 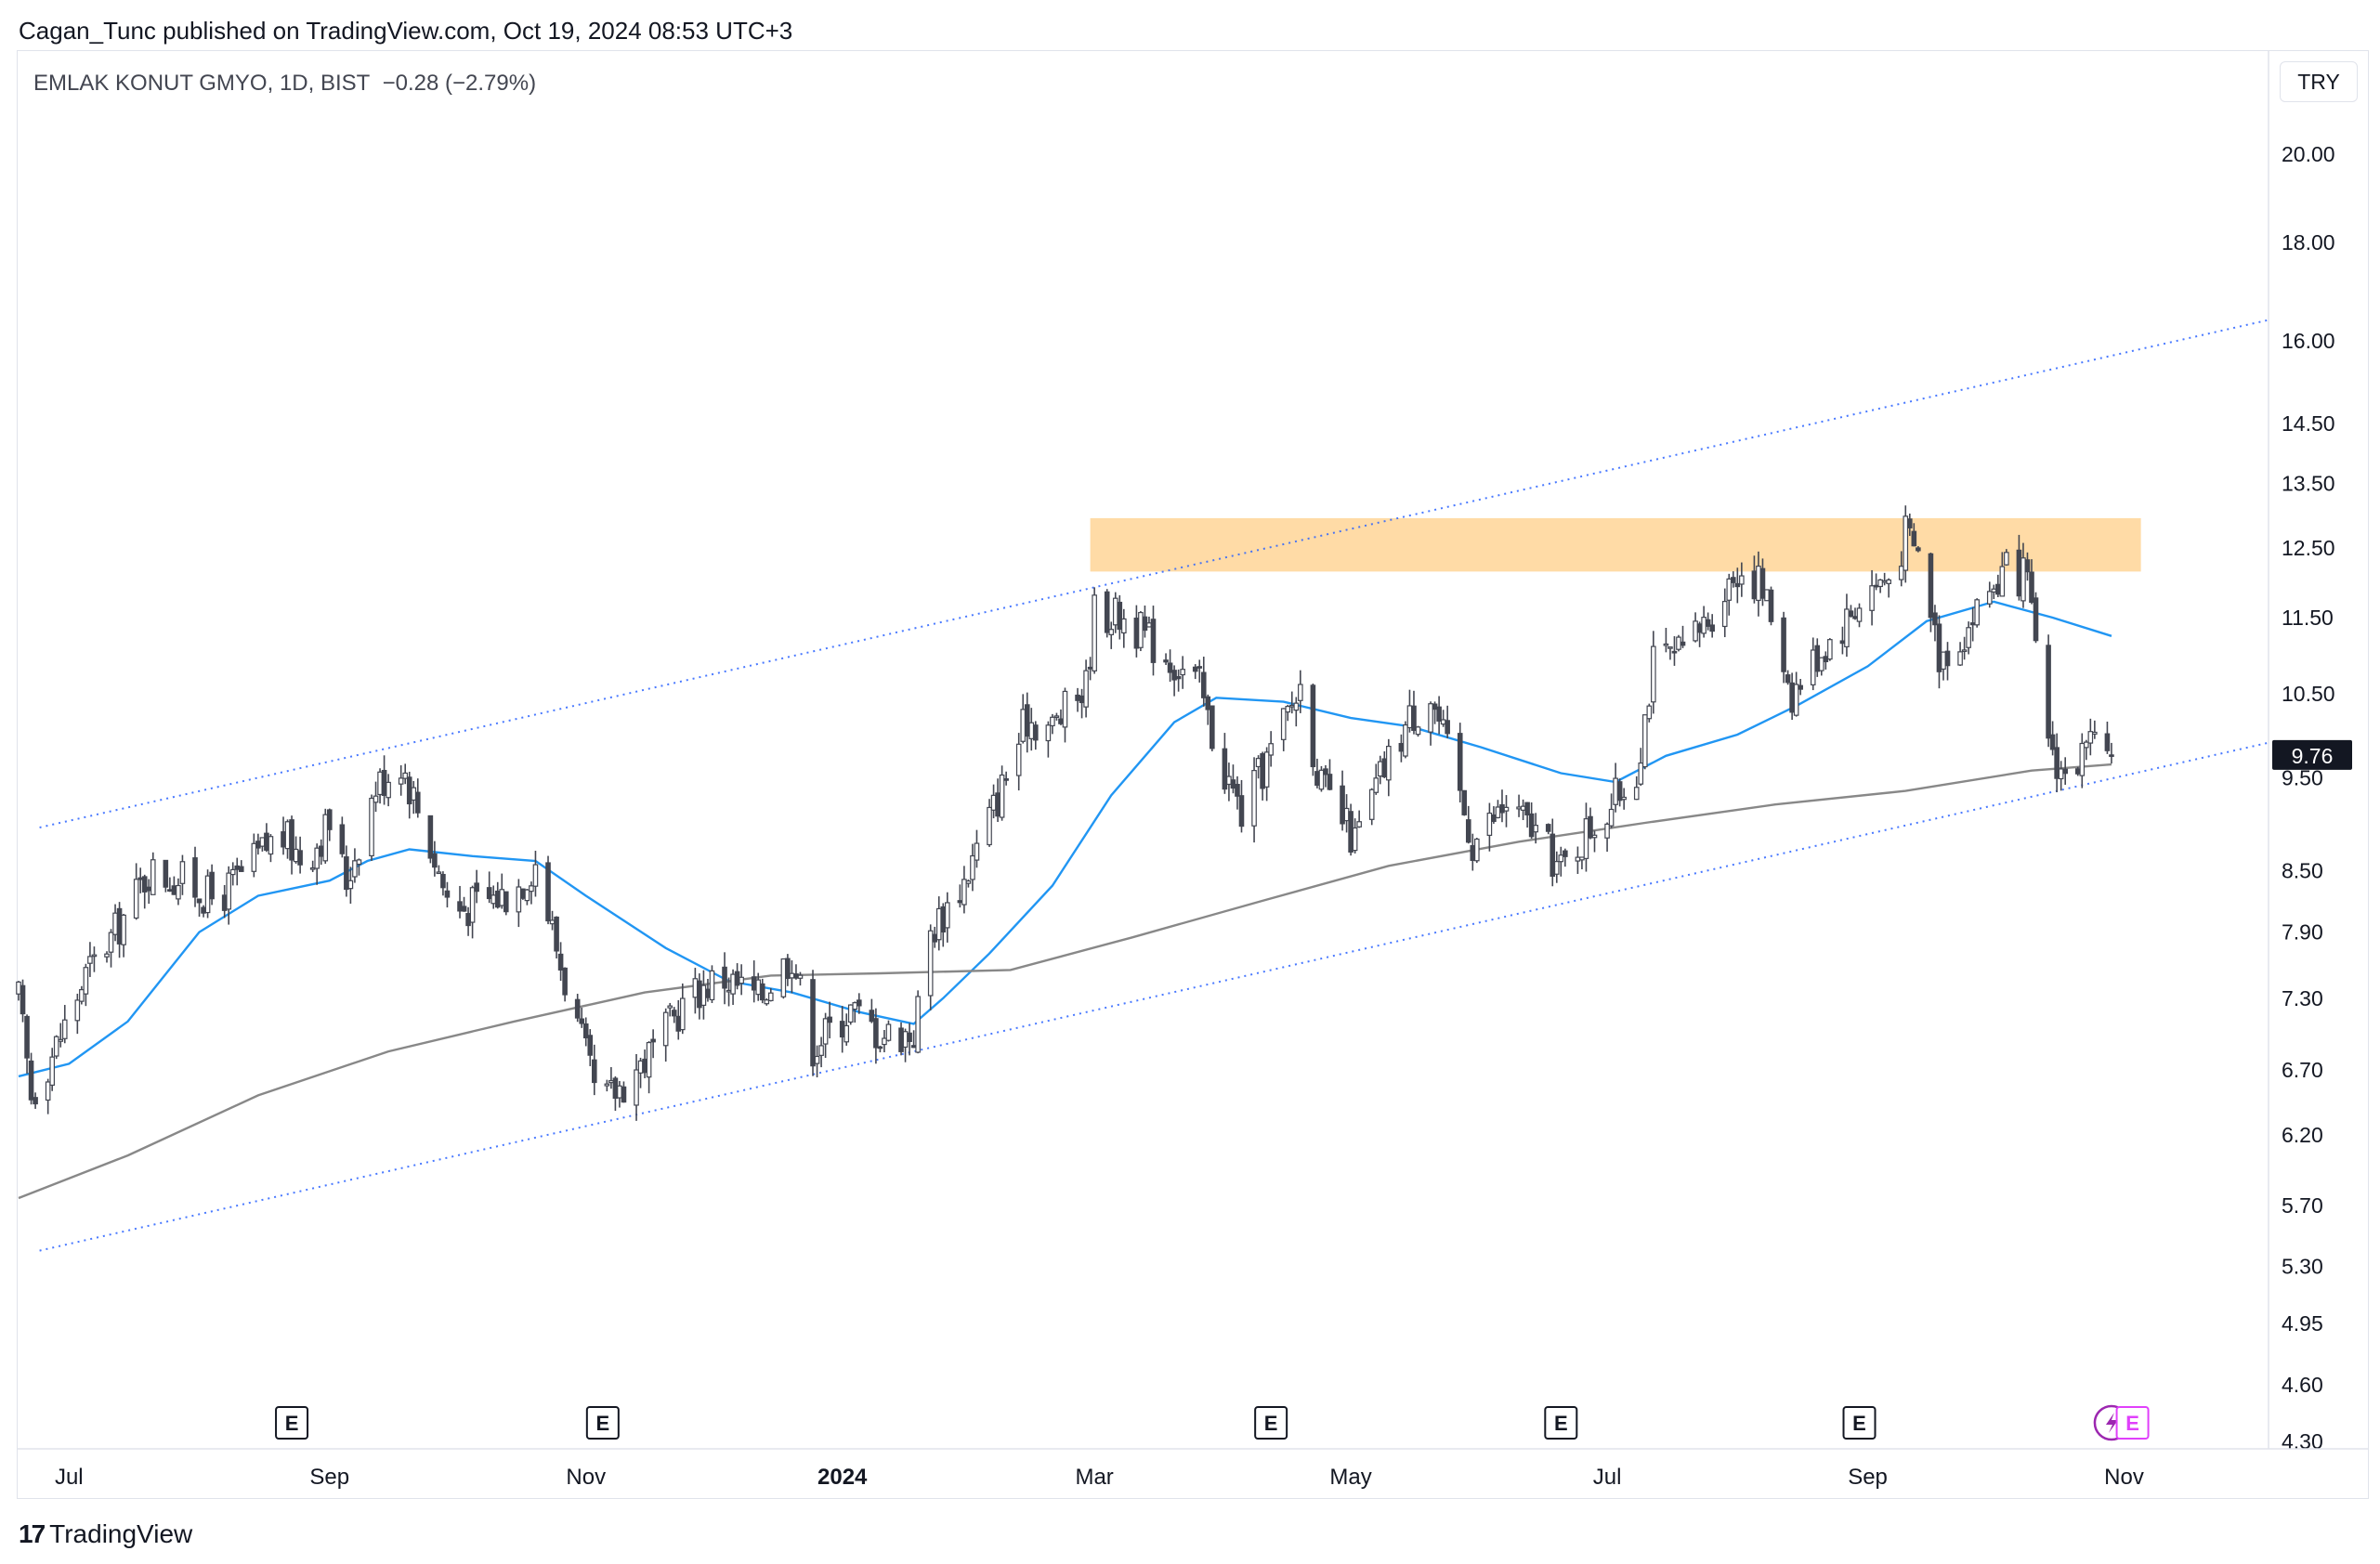 I want to click on currency-button: TRY, so click(x=2319, y=81).